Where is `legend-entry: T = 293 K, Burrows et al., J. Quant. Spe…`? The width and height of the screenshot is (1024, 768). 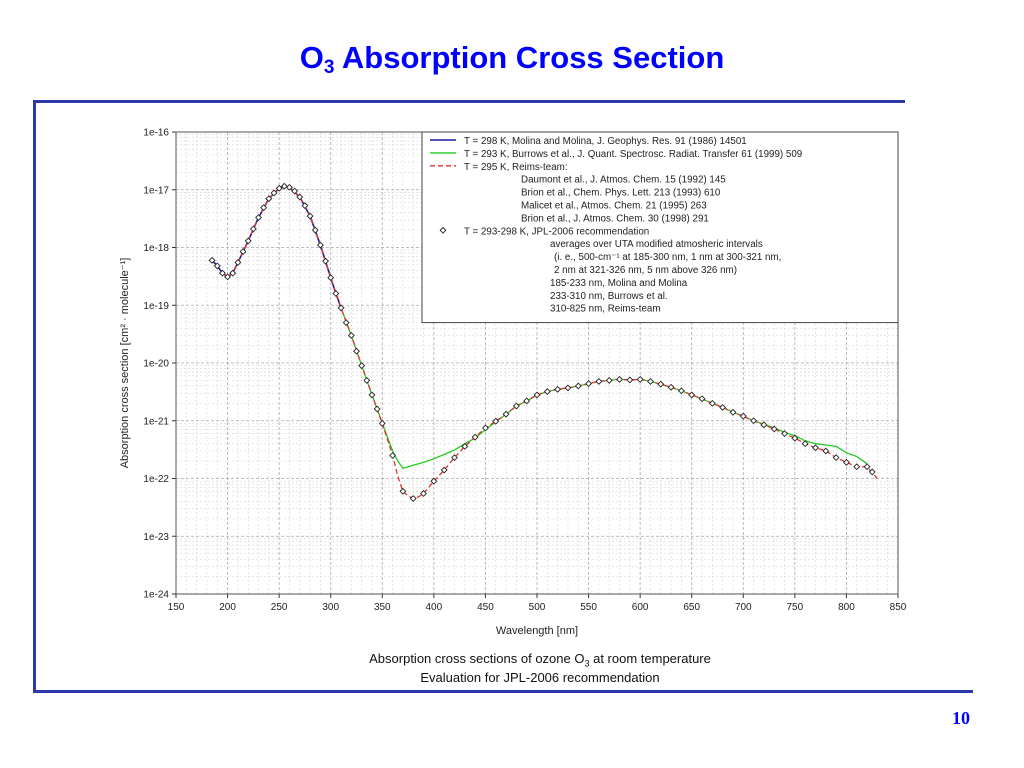 legend-entry: T = 293 K, Burrows et al., J. Quant. Spe… is located at coordinates (633, 154).